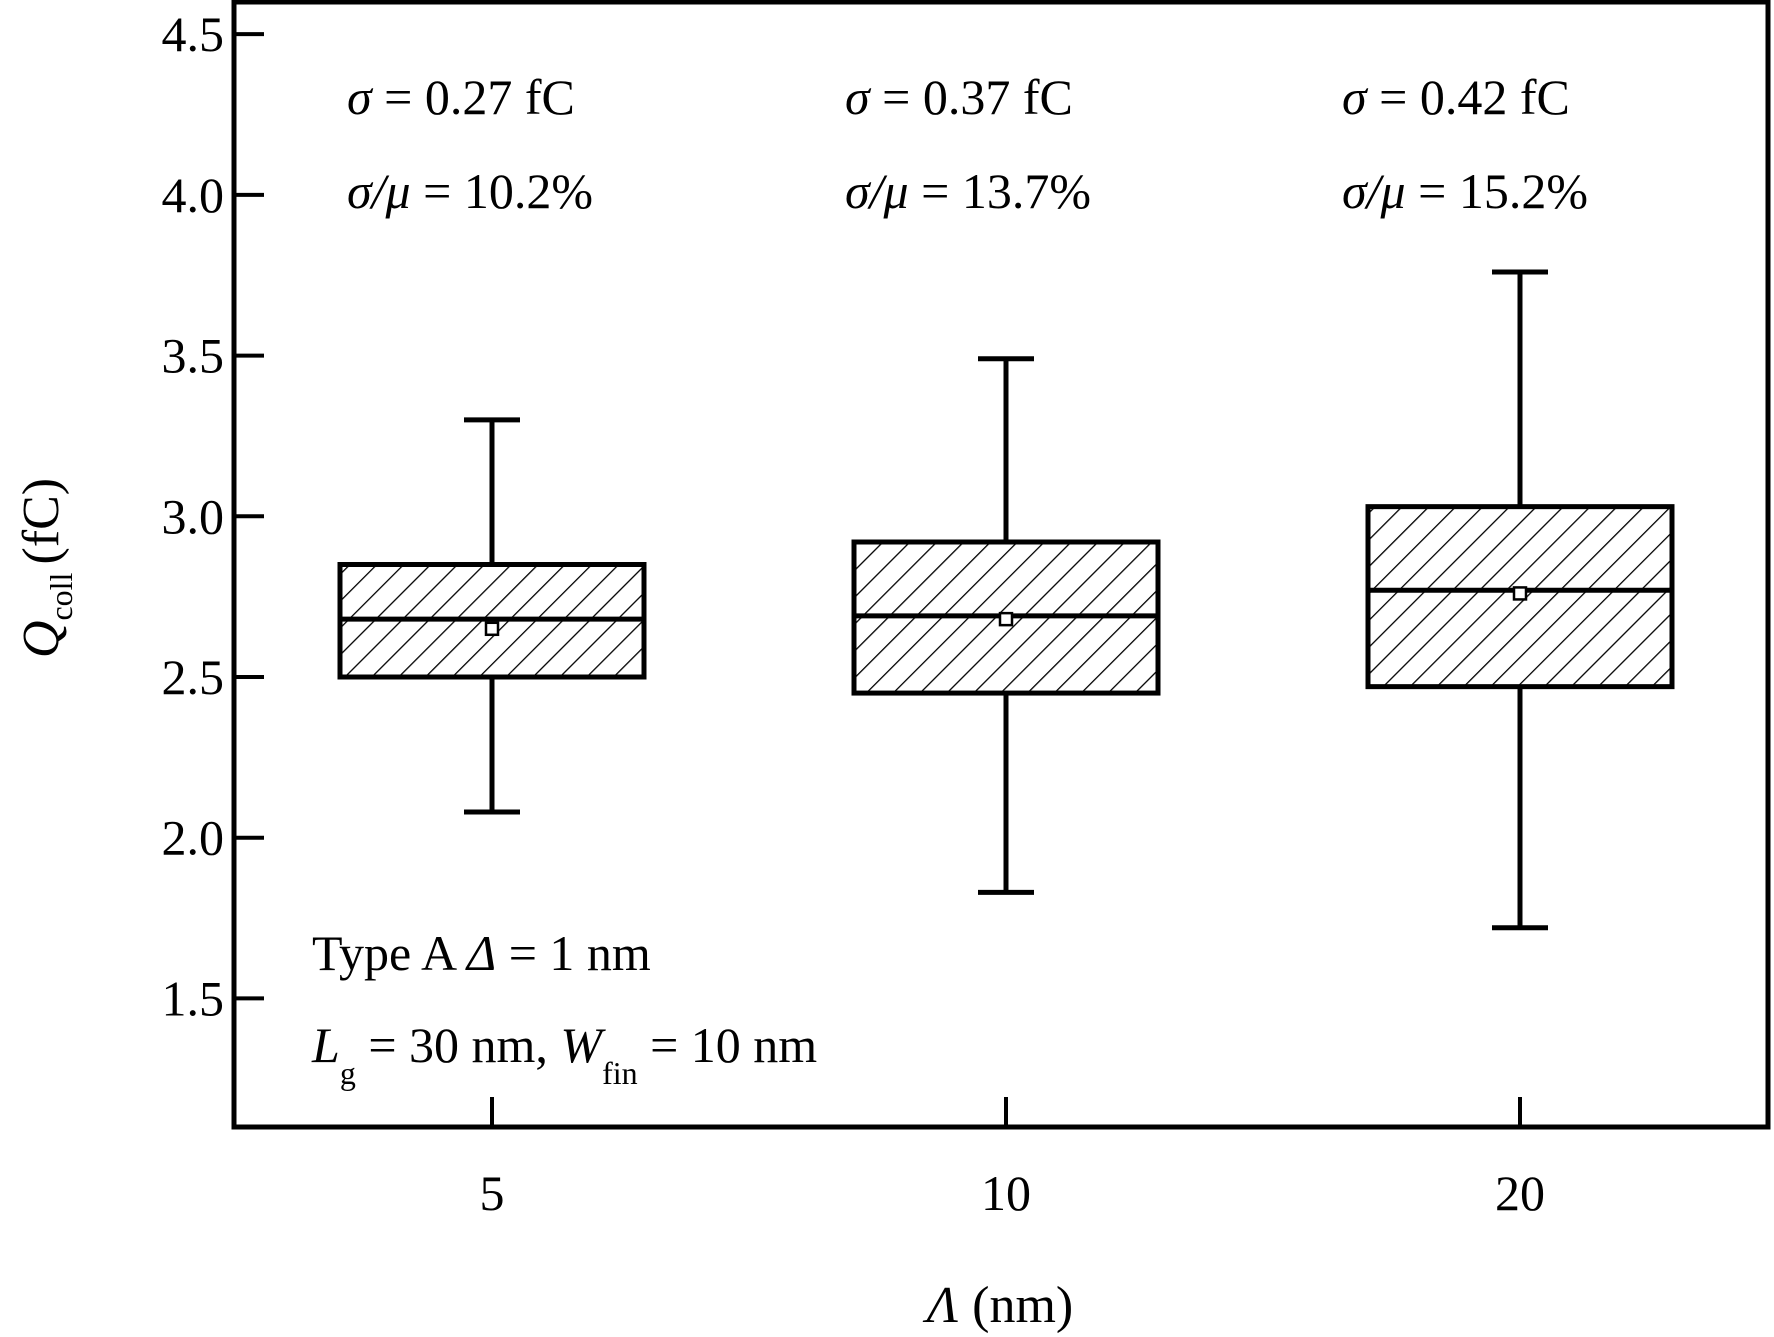 The width and height of the screenshot is (1774, 1337). I want to click on ratio-value: = 13.7%, so click(1000, 191).